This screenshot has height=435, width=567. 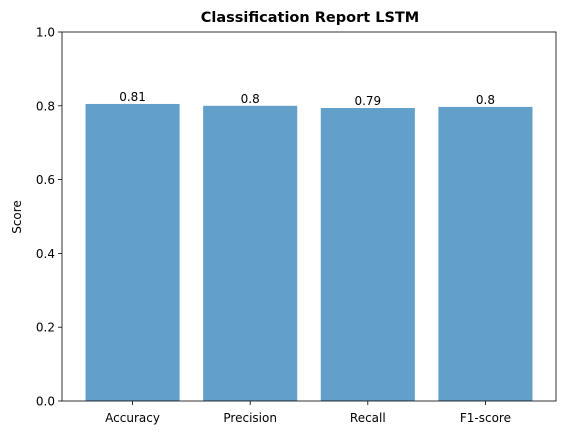 What do you see at coordinates (250, 253) in the screenshot?
I see `bar-precision` at bounding box center [250, 253].